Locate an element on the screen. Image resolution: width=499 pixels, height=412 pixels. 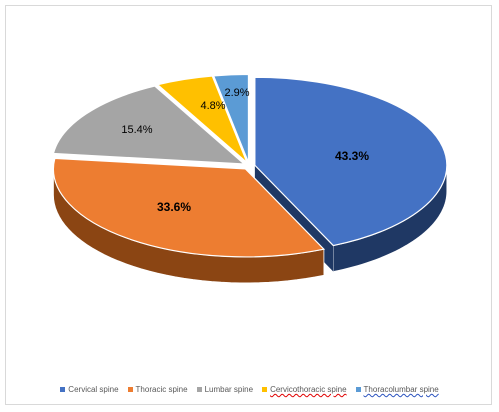
pie-slice-thoracolumbar-spine is located at coordinates (231, 118).